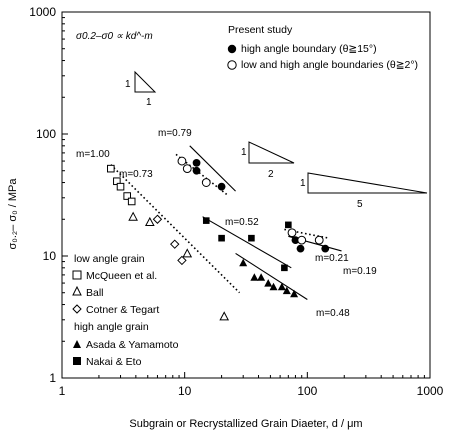 The image size is (450, 436). Describe the element at coordinates (114, 36) in the screenshot. I see `equation-label: σ0.2–σ0 ∝ kd^-m` at that location.